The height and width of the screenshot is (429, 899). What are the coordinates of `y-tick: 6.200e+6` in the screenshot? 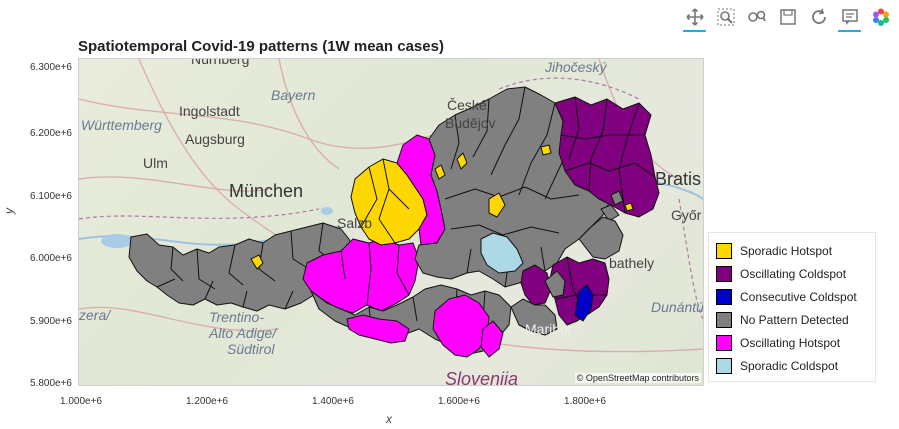 It's located at (51, 133).